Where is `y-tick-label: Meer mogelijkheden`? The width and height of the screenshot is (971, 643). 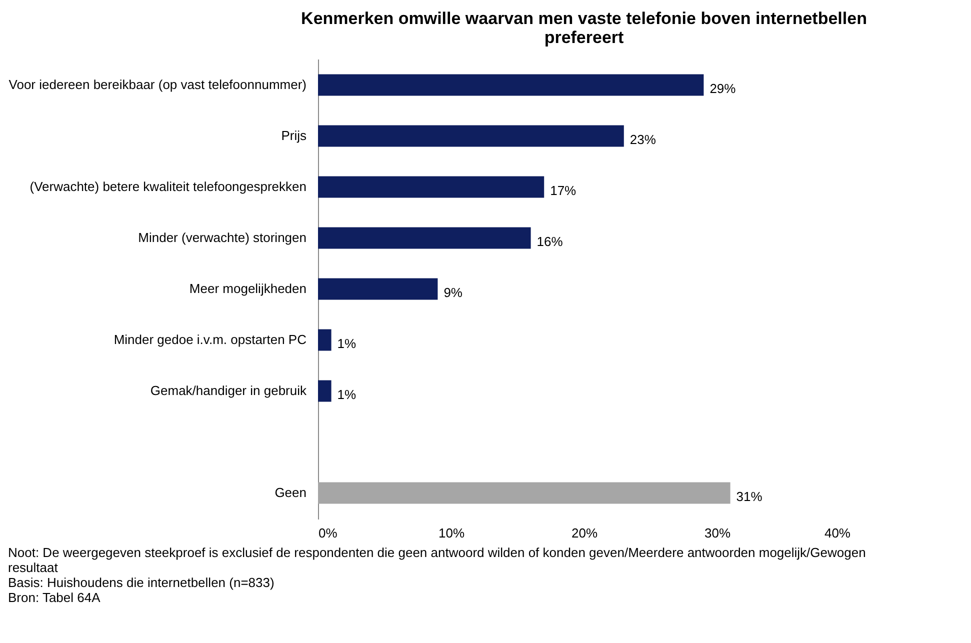
y-tick-label: Meer mogelijkheden is located at coordinates (247, 288).